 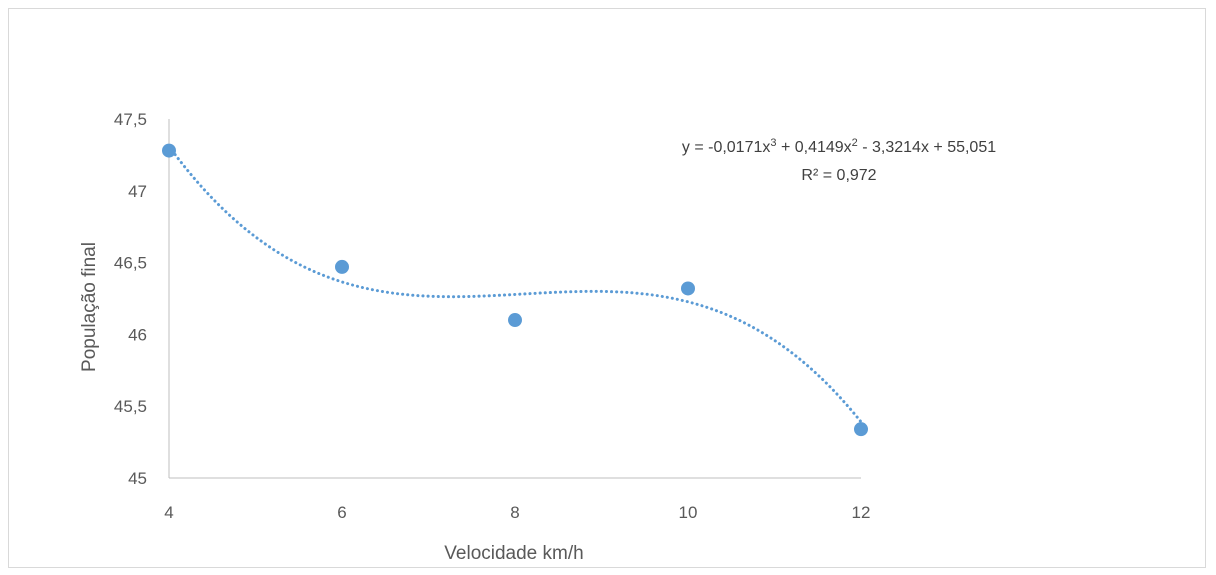 What do you see at coordinates (861, 512) in the screenshot?
I see `x-tick-label: 12` at bounding box center [861, 512].